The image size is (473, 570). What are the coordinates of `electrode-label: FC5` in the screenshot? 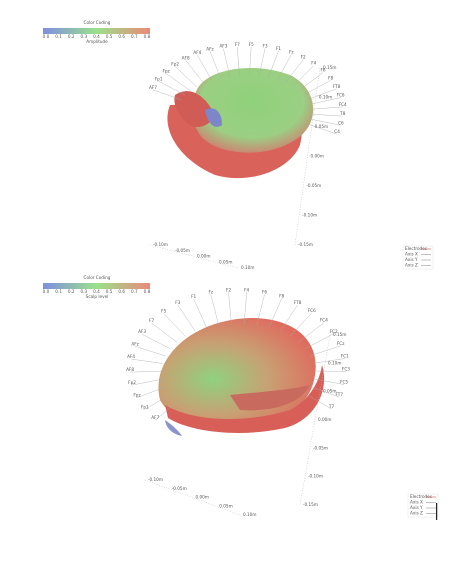 It's located at (344, 382).